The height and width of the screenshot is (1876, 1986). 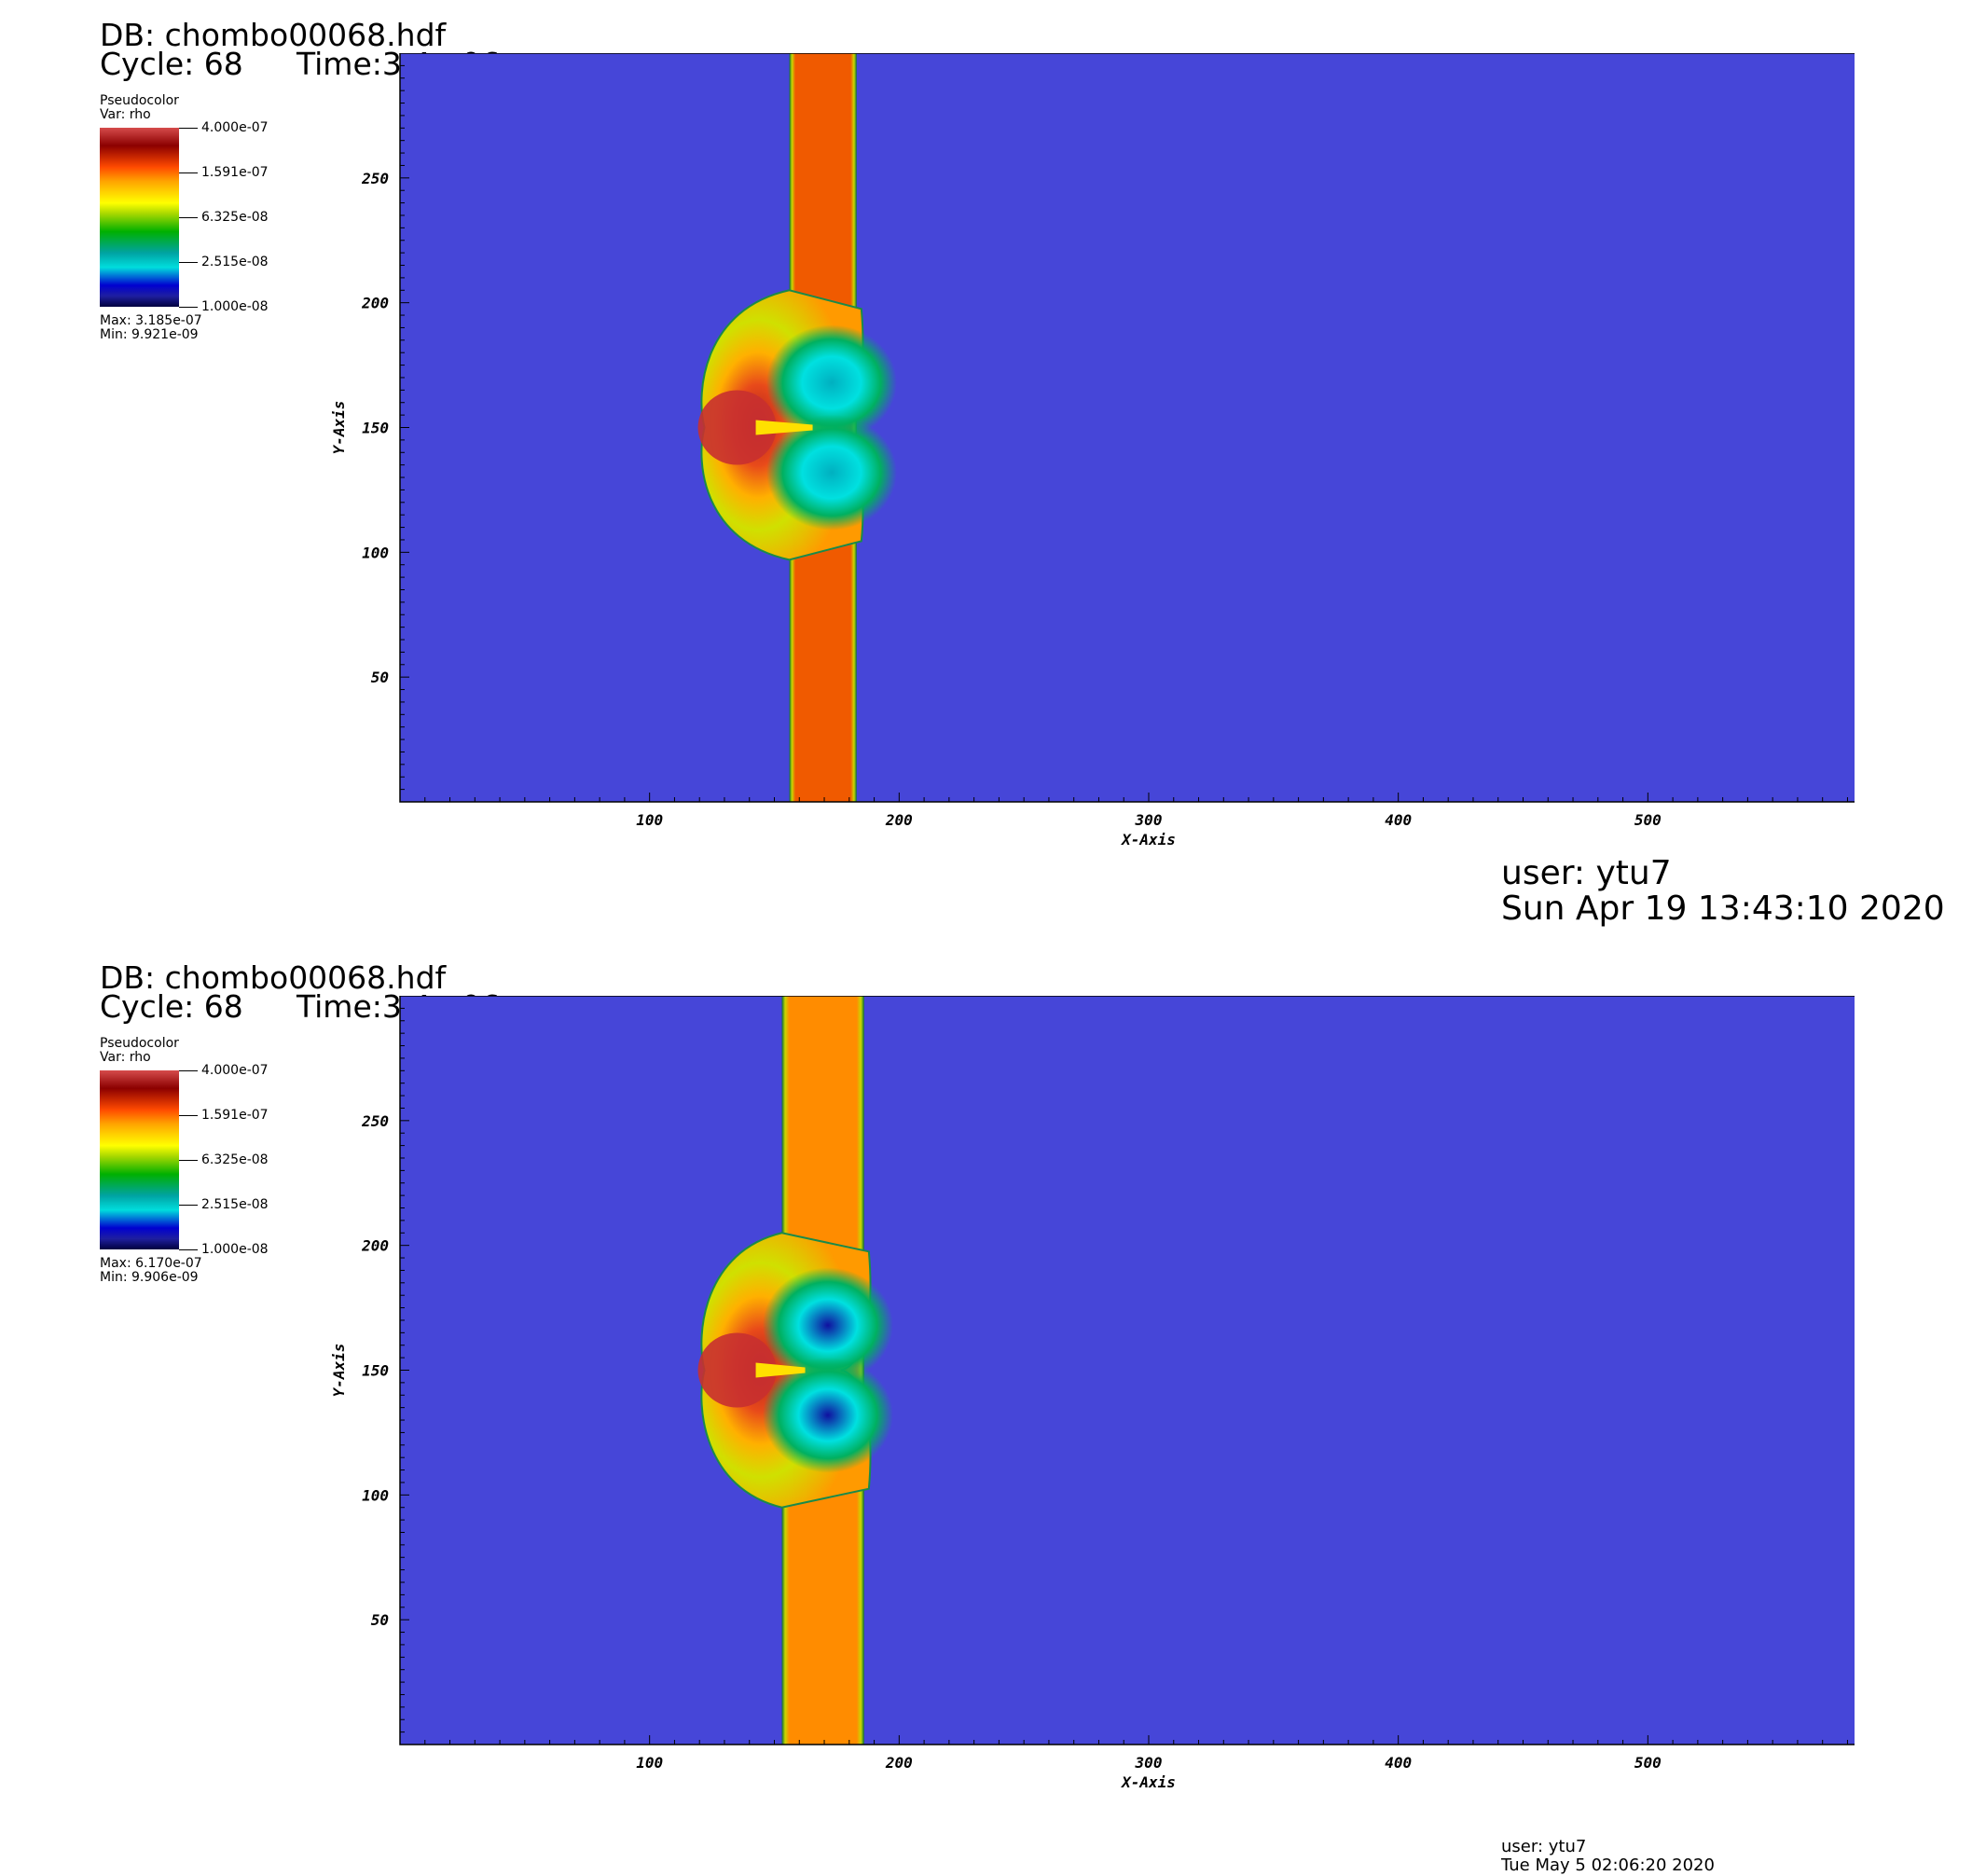 What do you see at coordinates (149, 1277) in the screenshot?
I see `legend-min: Min: 9.906e-09` at bounding box center [149, 1277].